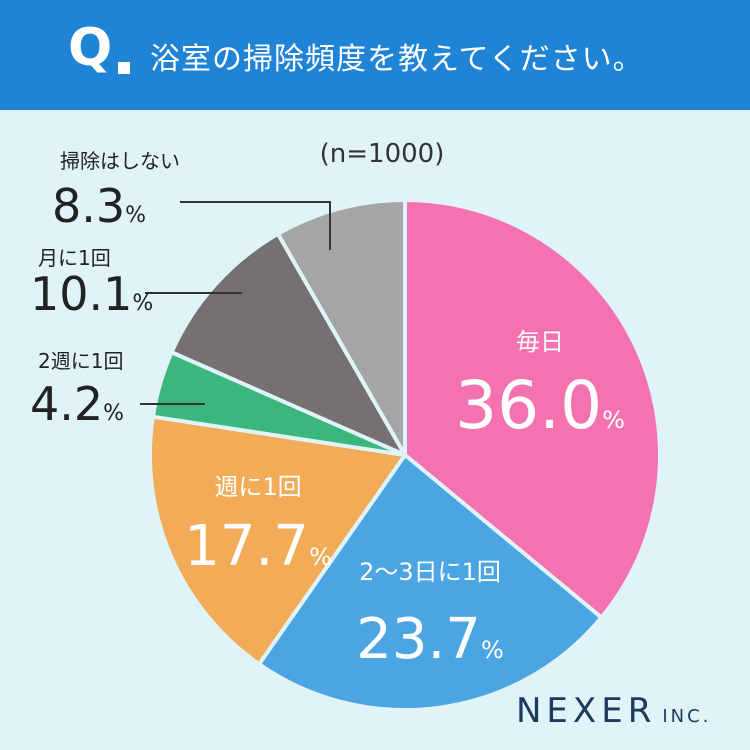  Describe the element at coordinates (430, 639) in the screenshot. I see `slice-value-2: 23.7%` at that location.